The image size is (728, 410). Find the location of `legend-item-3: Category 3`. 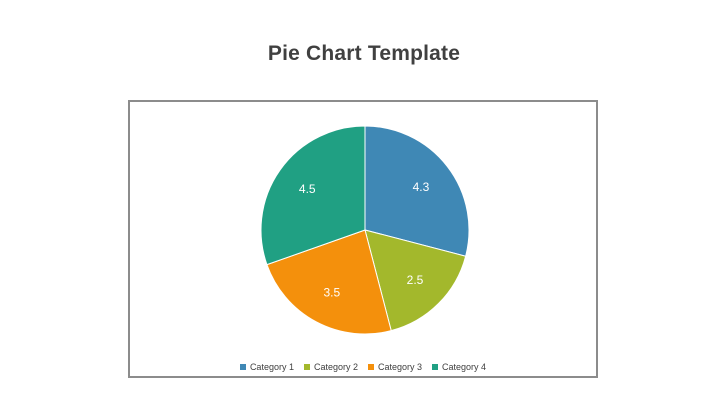

legend-item-3: Category 3 is located at coordinates (395, 367).